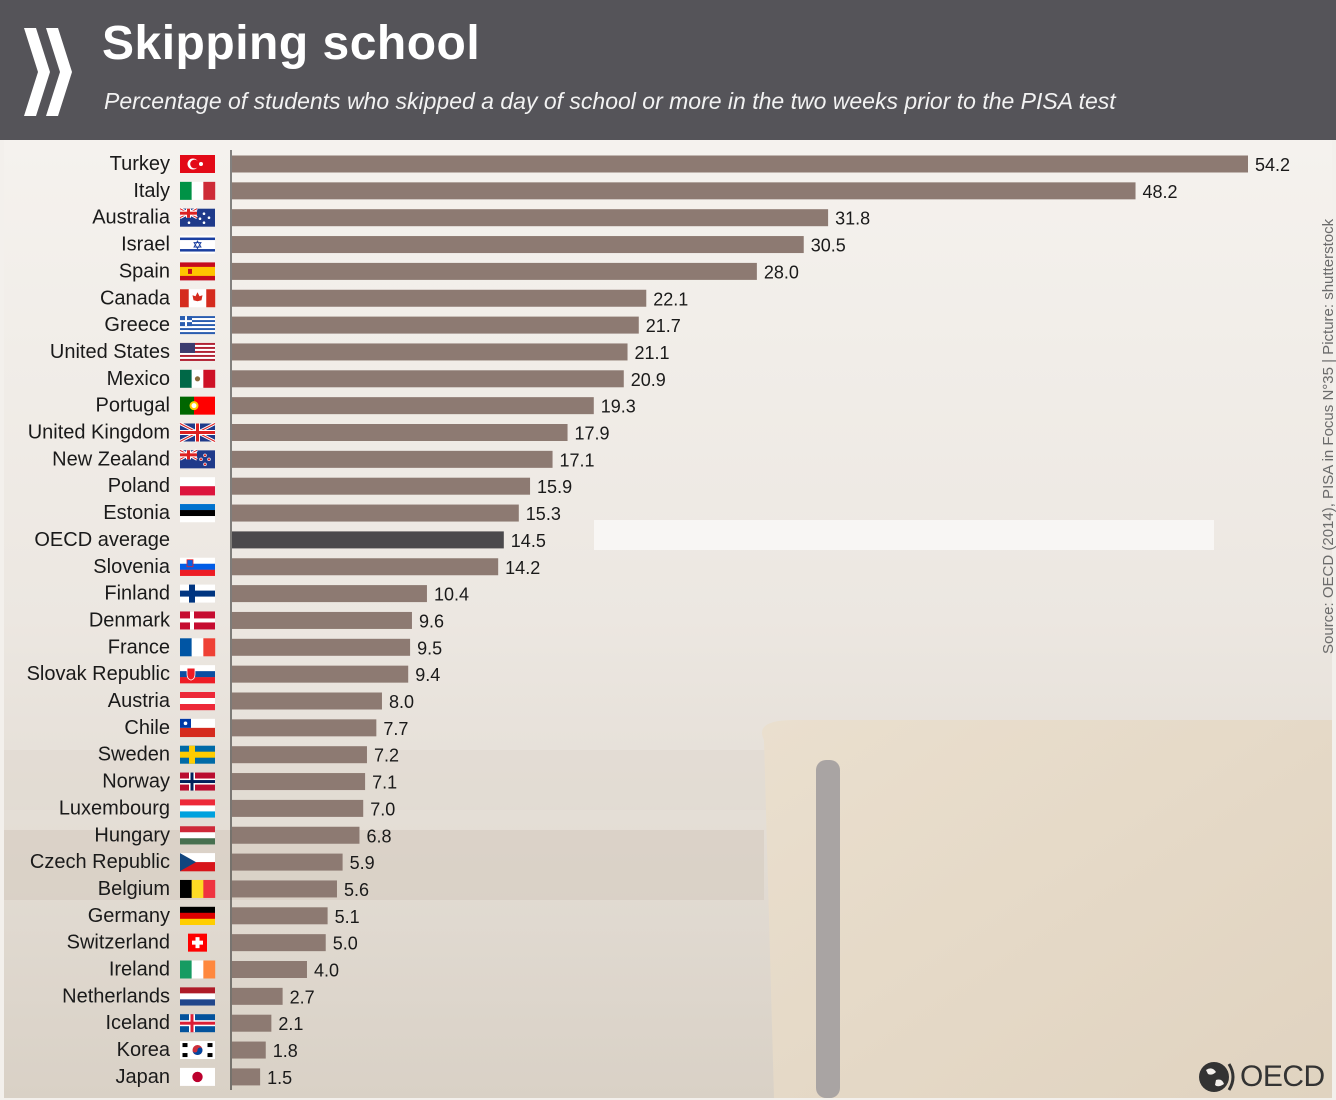 This screenshot has height=1100, width=1336. I want to click on category-label: Slovenia, so click(132, 567).